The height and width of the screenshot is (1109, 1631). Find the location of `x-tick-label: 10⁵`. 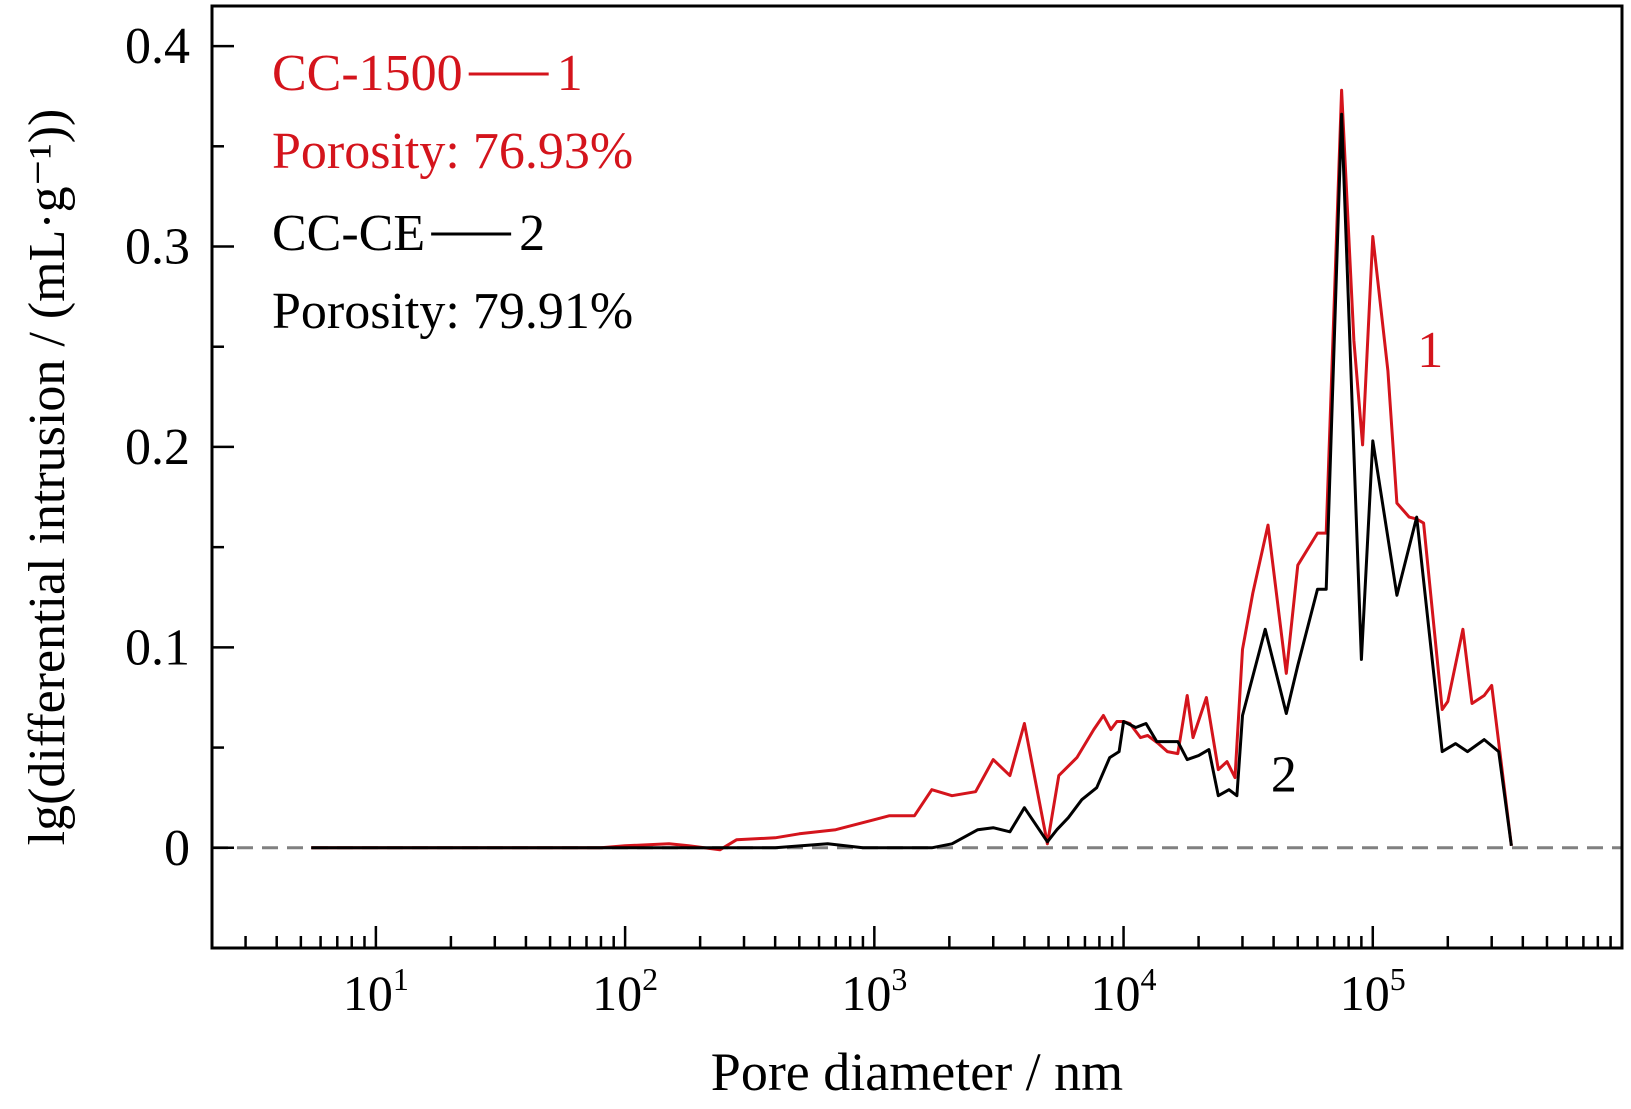

x-tick-label: 10⁵ is located at coordinates (1373, 991).